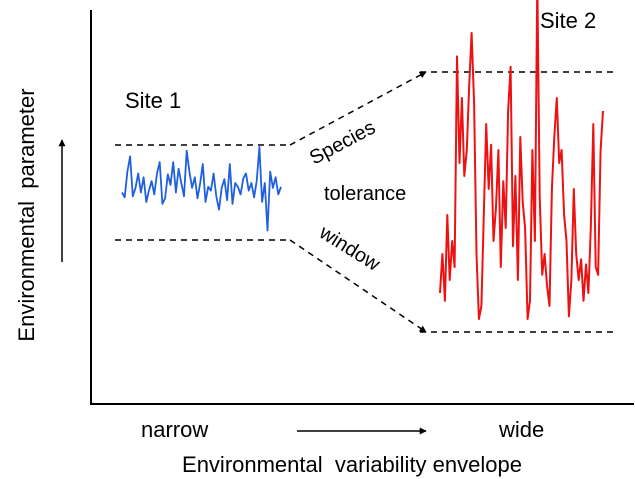 The height and width of the screenshot is (479, 635). Describe the element at coordinates (174, 429) in the screenshot. I see `narrow-label: narrow` at that location.